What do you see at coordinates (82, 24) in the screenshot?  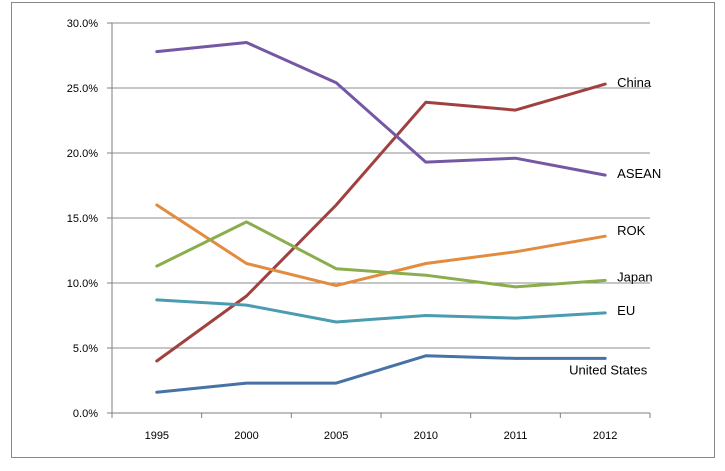 I see `y-tick-label: 30.0%` at bounding box center [82, 24].